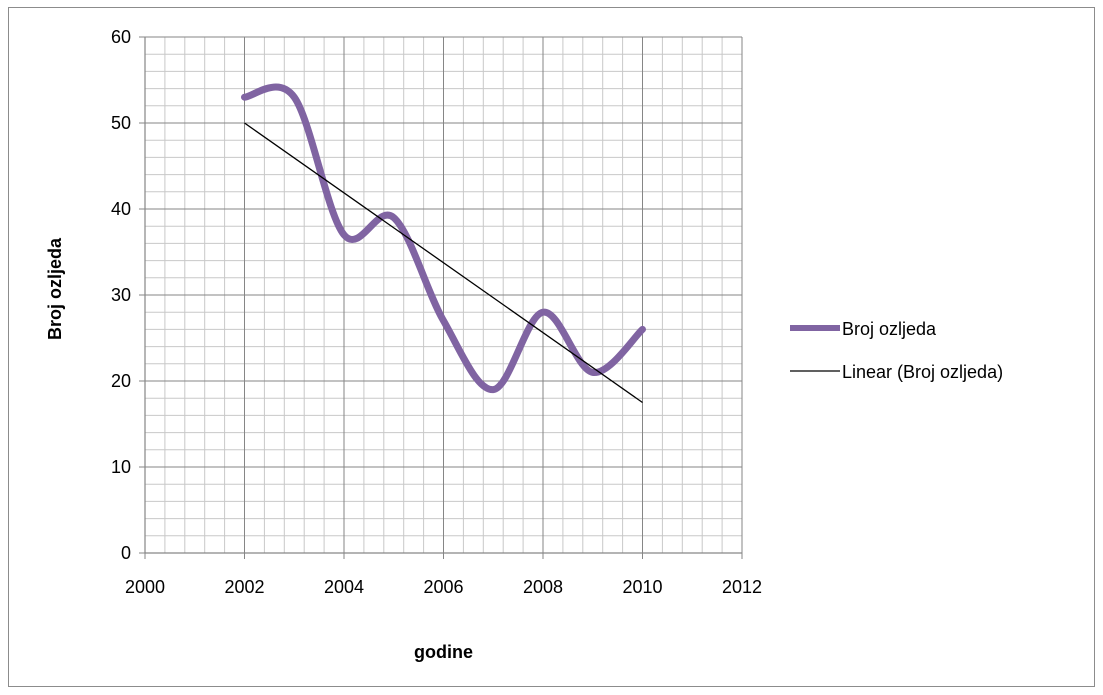 This screenshot has width=1103, height=695. I want to click on y-tick-labels: 0 10 20 30 40 50 60, so click(121, 295).